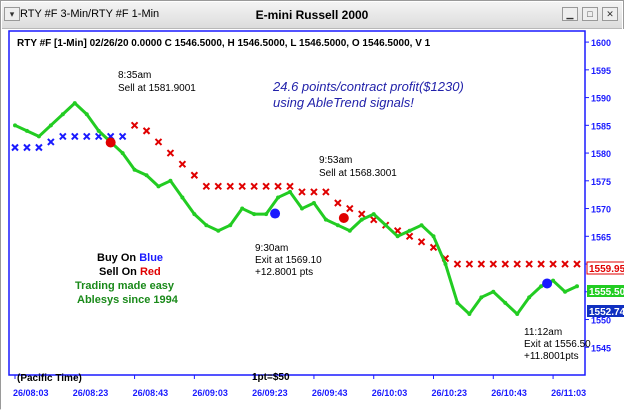 The image size is (624, 410). I want to click on maximize-icon: □, so click(590, 14).